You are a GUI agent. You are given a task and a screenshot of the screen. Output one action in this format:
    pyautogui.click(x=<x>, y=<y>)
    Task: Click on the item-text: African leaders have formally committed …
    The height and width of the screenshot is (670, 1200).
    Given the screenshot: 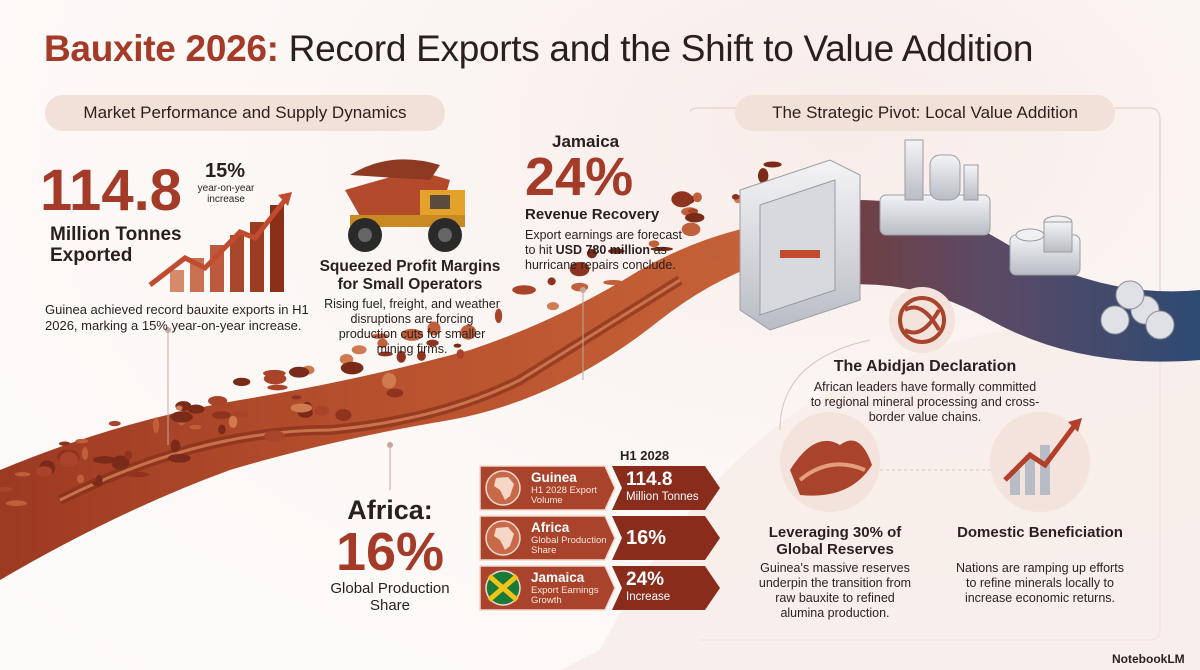 What is the action you would take?
    pyautogui.click(x=925, y=402)
    